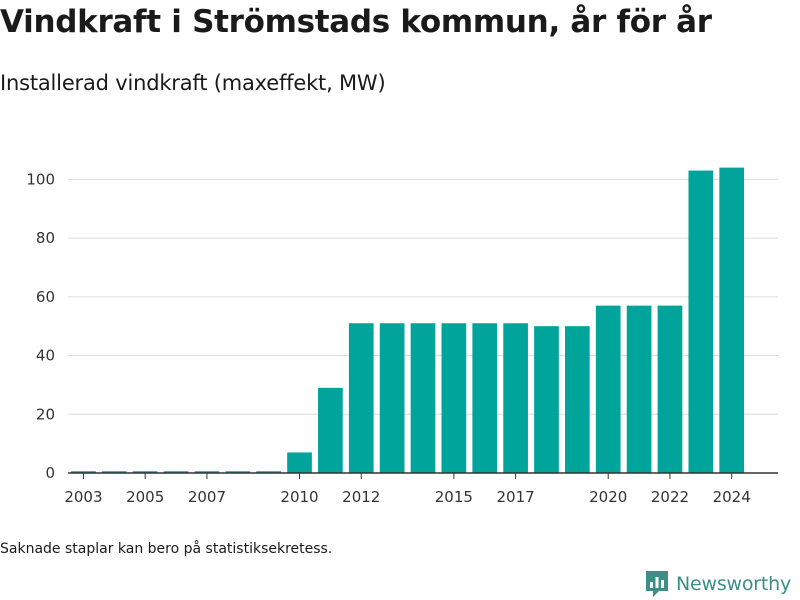 The height and width of the screenshot is (600, 800). What do you see at coordinates (145, 497) in the screenshot?
I see `x-tick-label: 2005` at bounding box center [145, 497].